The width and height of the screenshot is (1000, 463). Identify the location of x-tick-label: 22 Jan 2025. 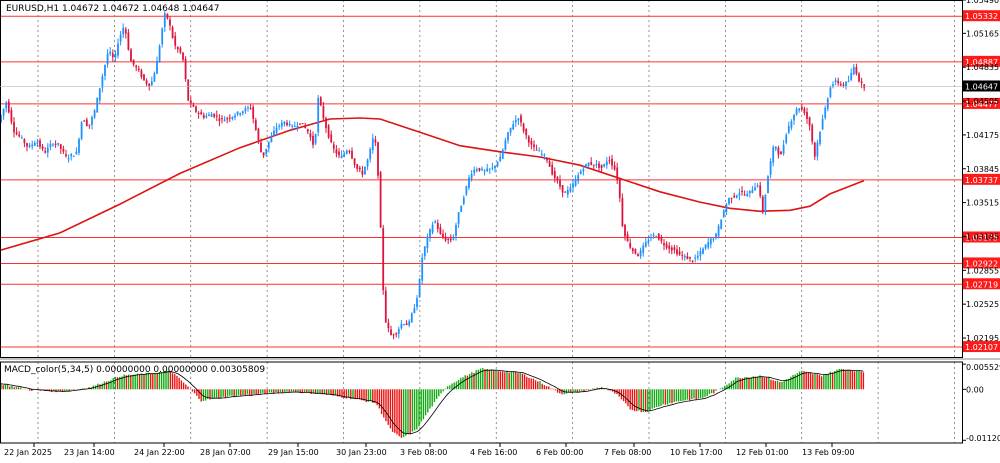
(28, 452).